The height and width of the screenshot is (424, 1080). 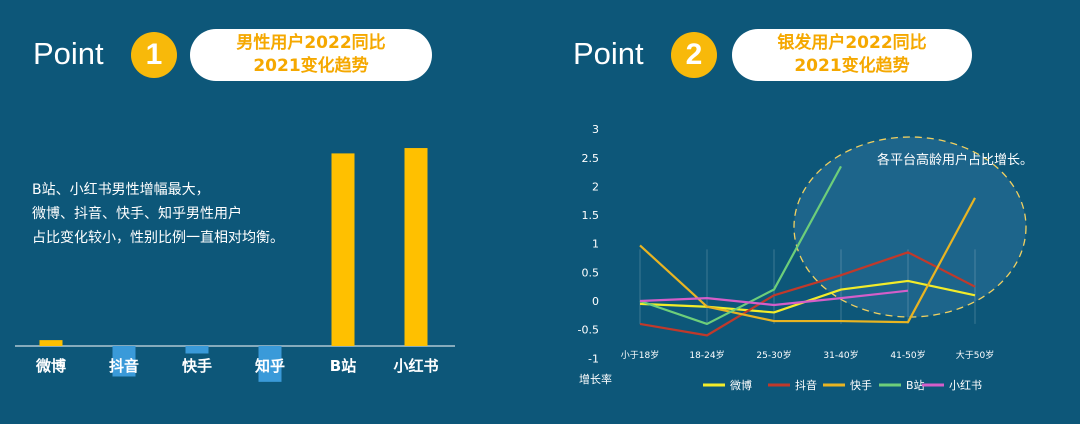 I want to click on y-tick-label: -1, so click(x=593, y=358).